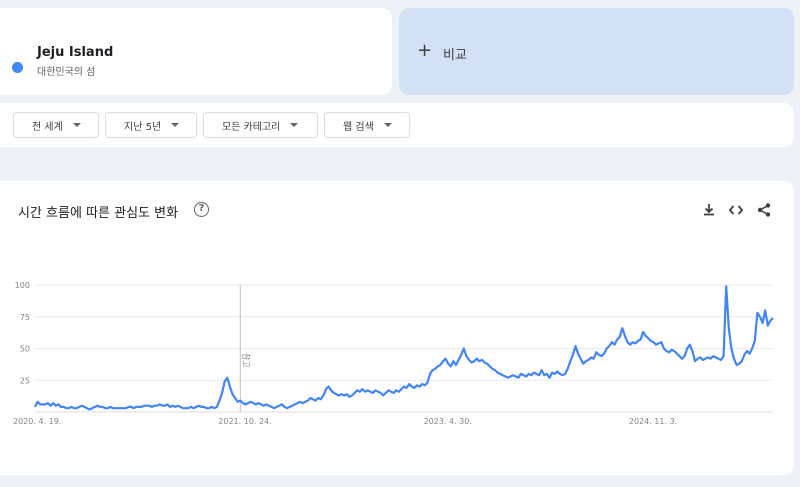 This screenshot has height=487, width=800. I want to click on embed-code-icon, so click(736, 210).